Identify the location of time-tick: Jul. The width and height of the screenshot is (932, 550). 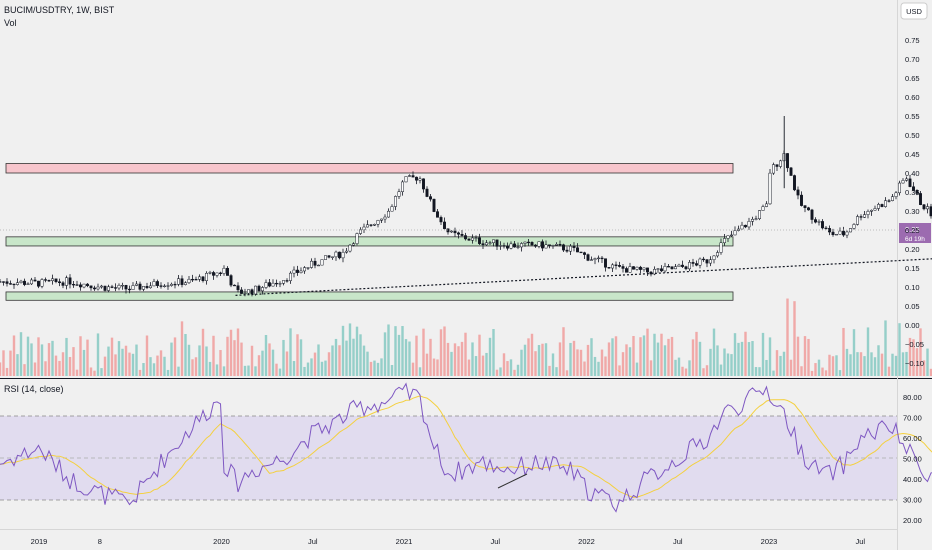
(495, 541).